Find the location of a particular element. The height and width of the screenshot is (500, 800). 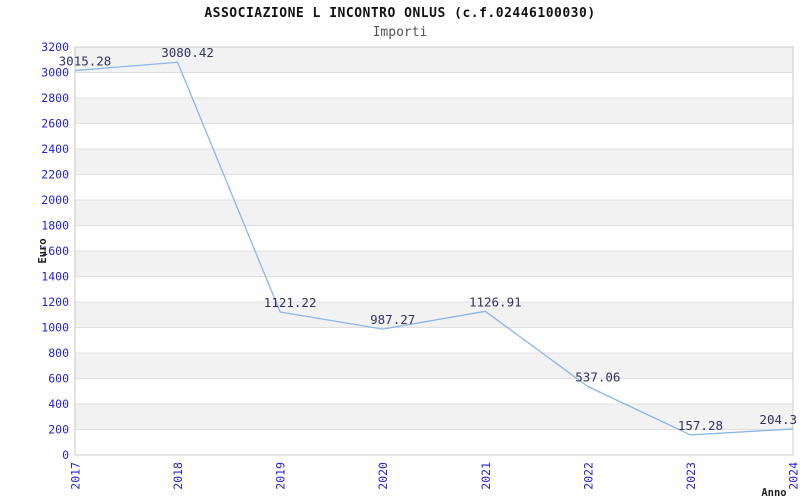

x-tick-label: 2019 is located at coordinates (281, 476).